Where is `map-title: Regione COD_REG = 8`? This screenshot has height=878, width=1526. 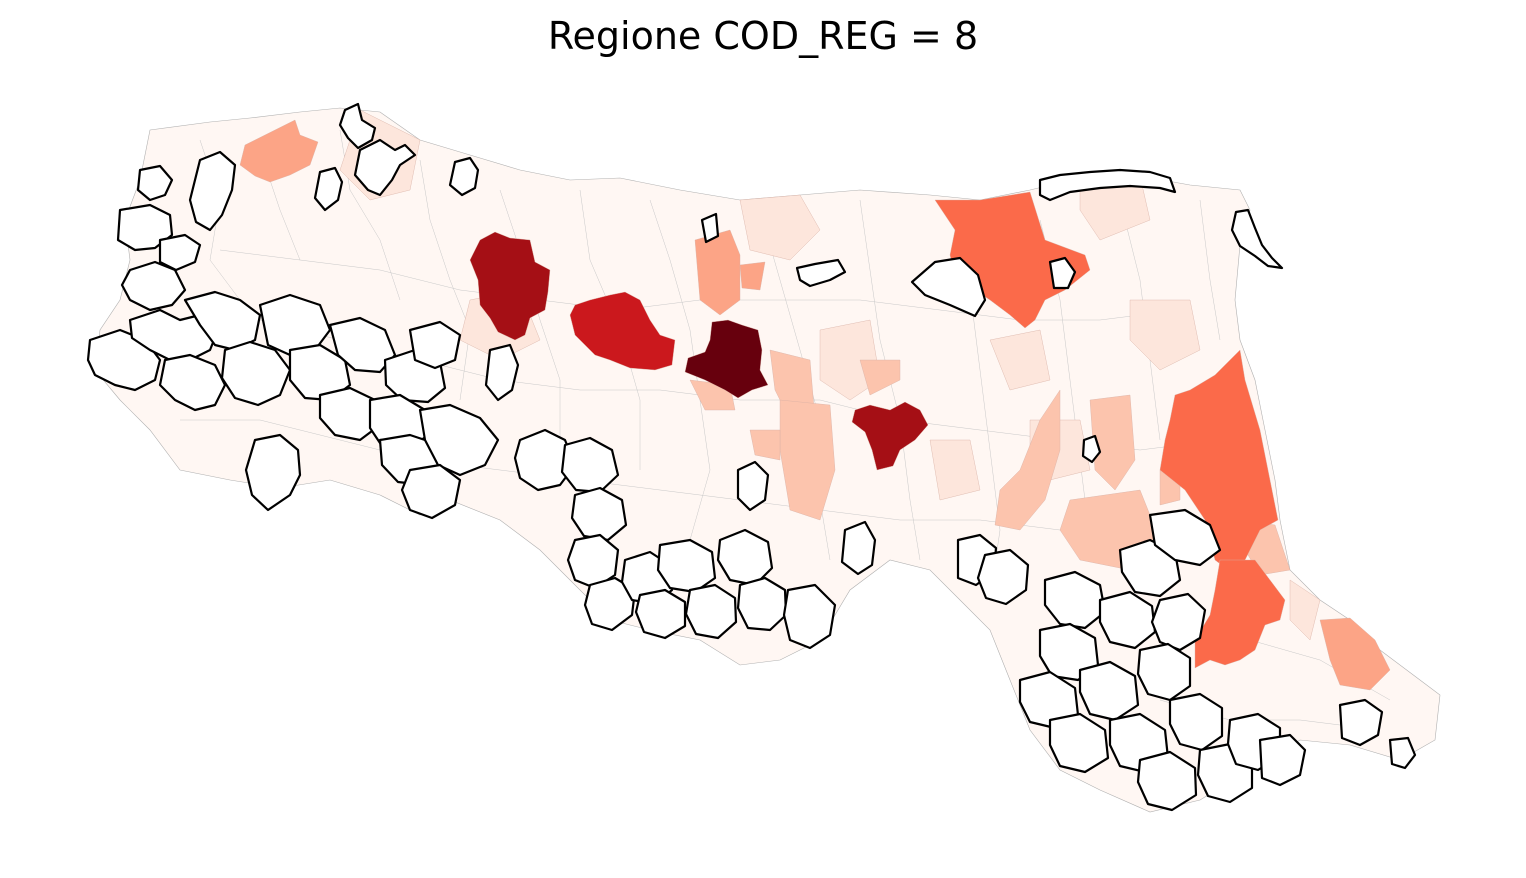 map-title: Regione COD_REG = 8 is located at coordinates (763, 36).